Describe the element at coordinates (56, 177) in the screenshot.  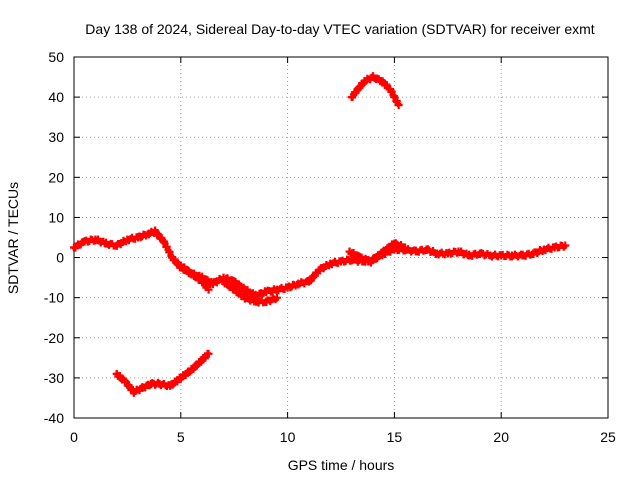
I see `y-tick-label: 20` at that location.